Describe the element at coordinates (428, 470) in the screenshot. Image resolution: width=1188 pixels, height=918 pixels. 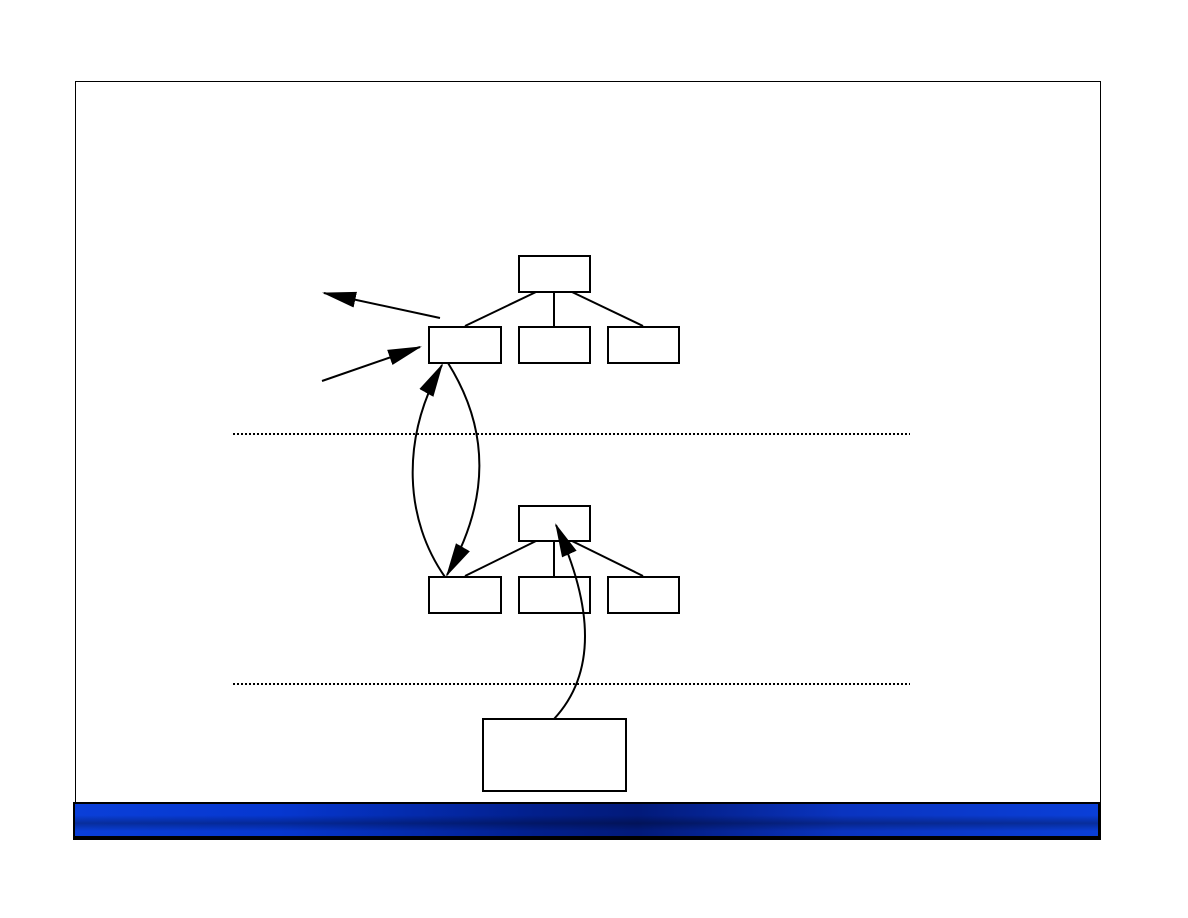
I see `curved-arrow-up` at that location.